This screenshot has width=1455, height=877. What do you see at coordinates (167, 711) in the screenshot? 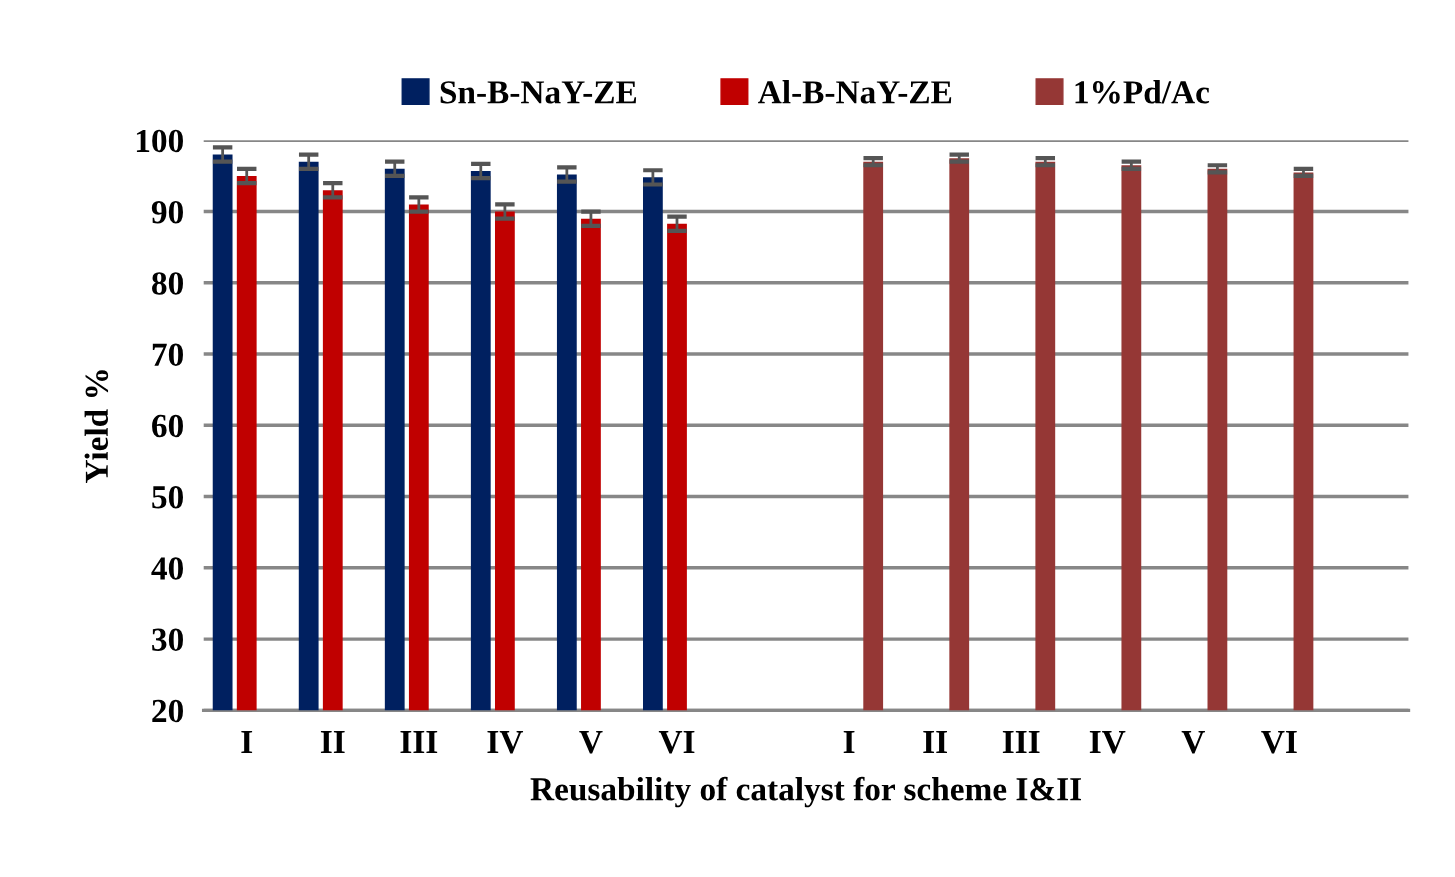
I see `y-tick-label: 20` at bounding box center [167, 711].